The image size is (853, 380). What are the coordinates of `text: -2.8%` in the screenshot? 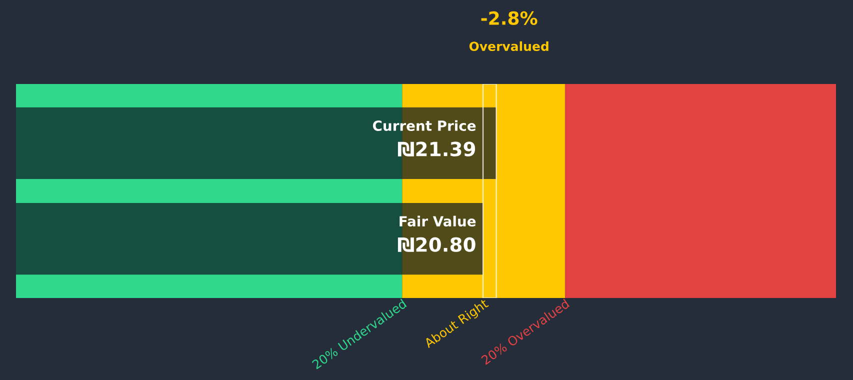 It's located at (509, 18).